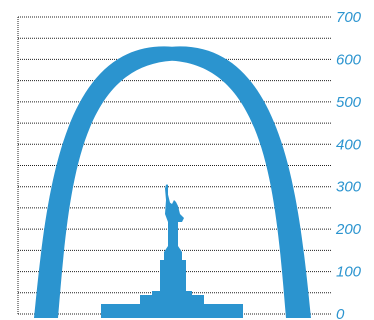 The image size is (374, 320). Describe the element at coordinates (340, 313) in the screenshot. I see `y-tick-label: 0` at that location.